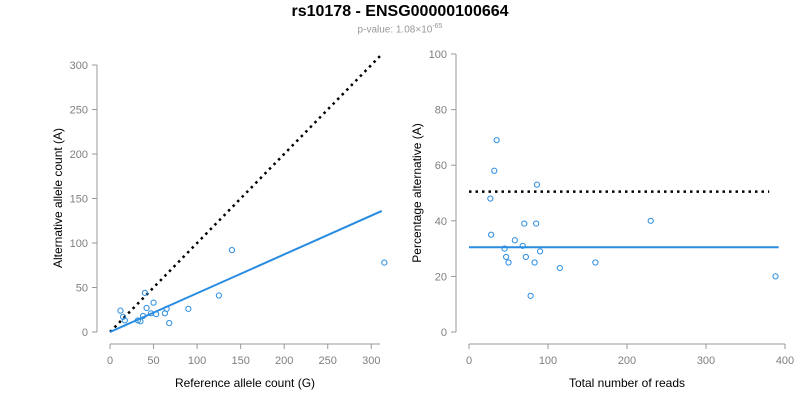 This screenshot has width=800, height=400. What do you see at coordinates (328, 361) in the screenshot?
I see `x-tick-label: 250` at bounding box center [328, 361].